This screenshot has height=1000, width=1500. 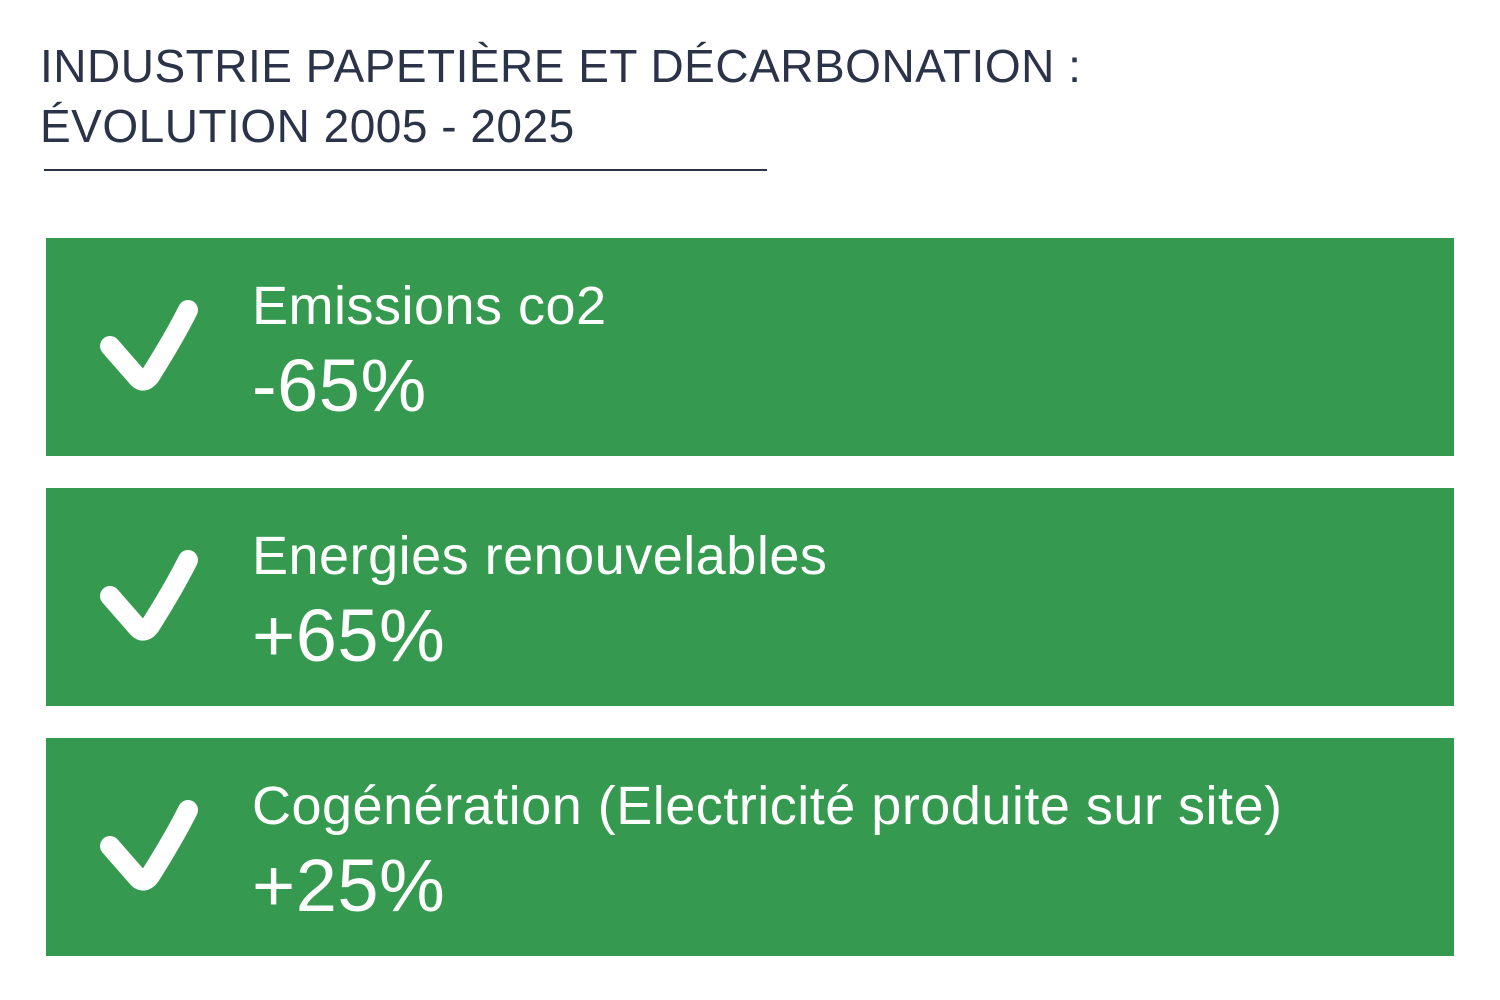 I want to click on stat-card-text: Emissions co2 -65%, so click(x=429, y=350).